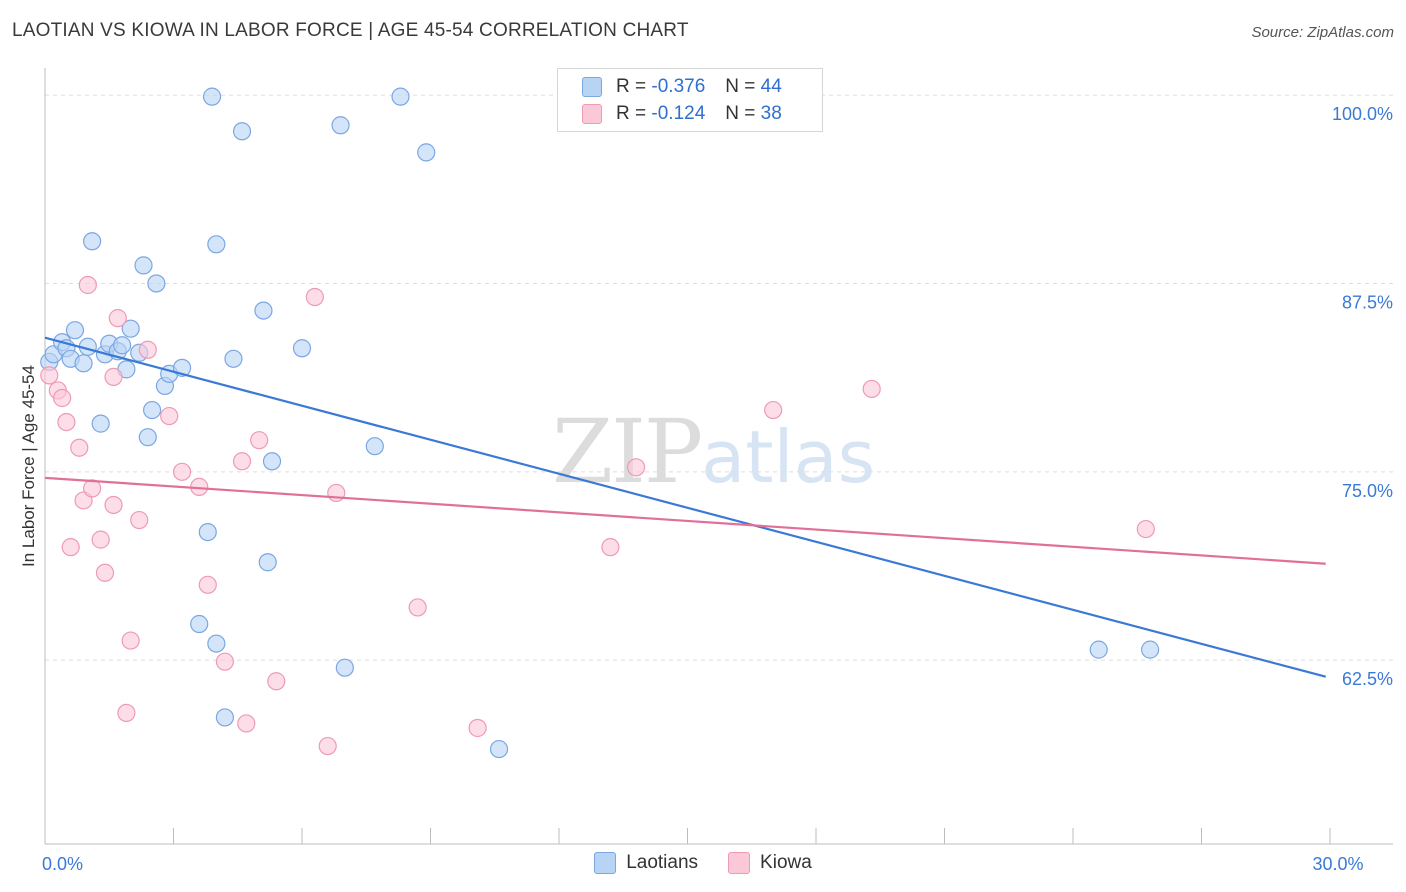  Describe the element at coordinates (627, 451) in the screenshot. I see `watermark-zip: ZIP` at that location.